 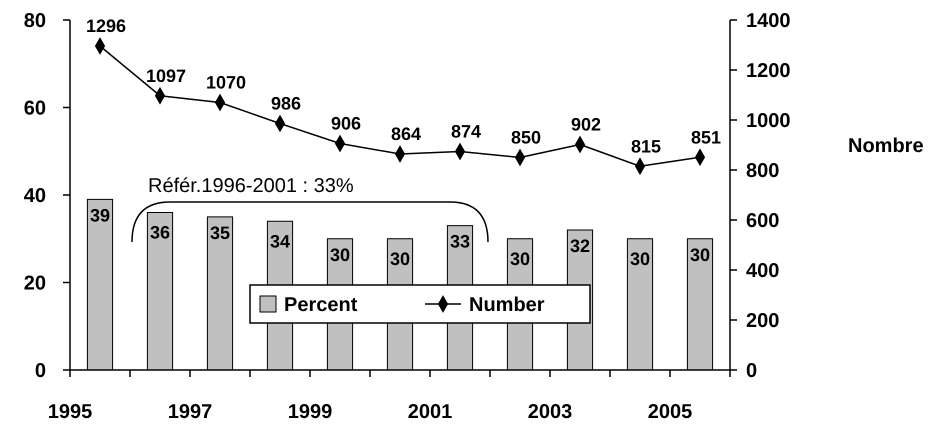 I want to click on y-tick-label: 0, so click(x=40, y=371).